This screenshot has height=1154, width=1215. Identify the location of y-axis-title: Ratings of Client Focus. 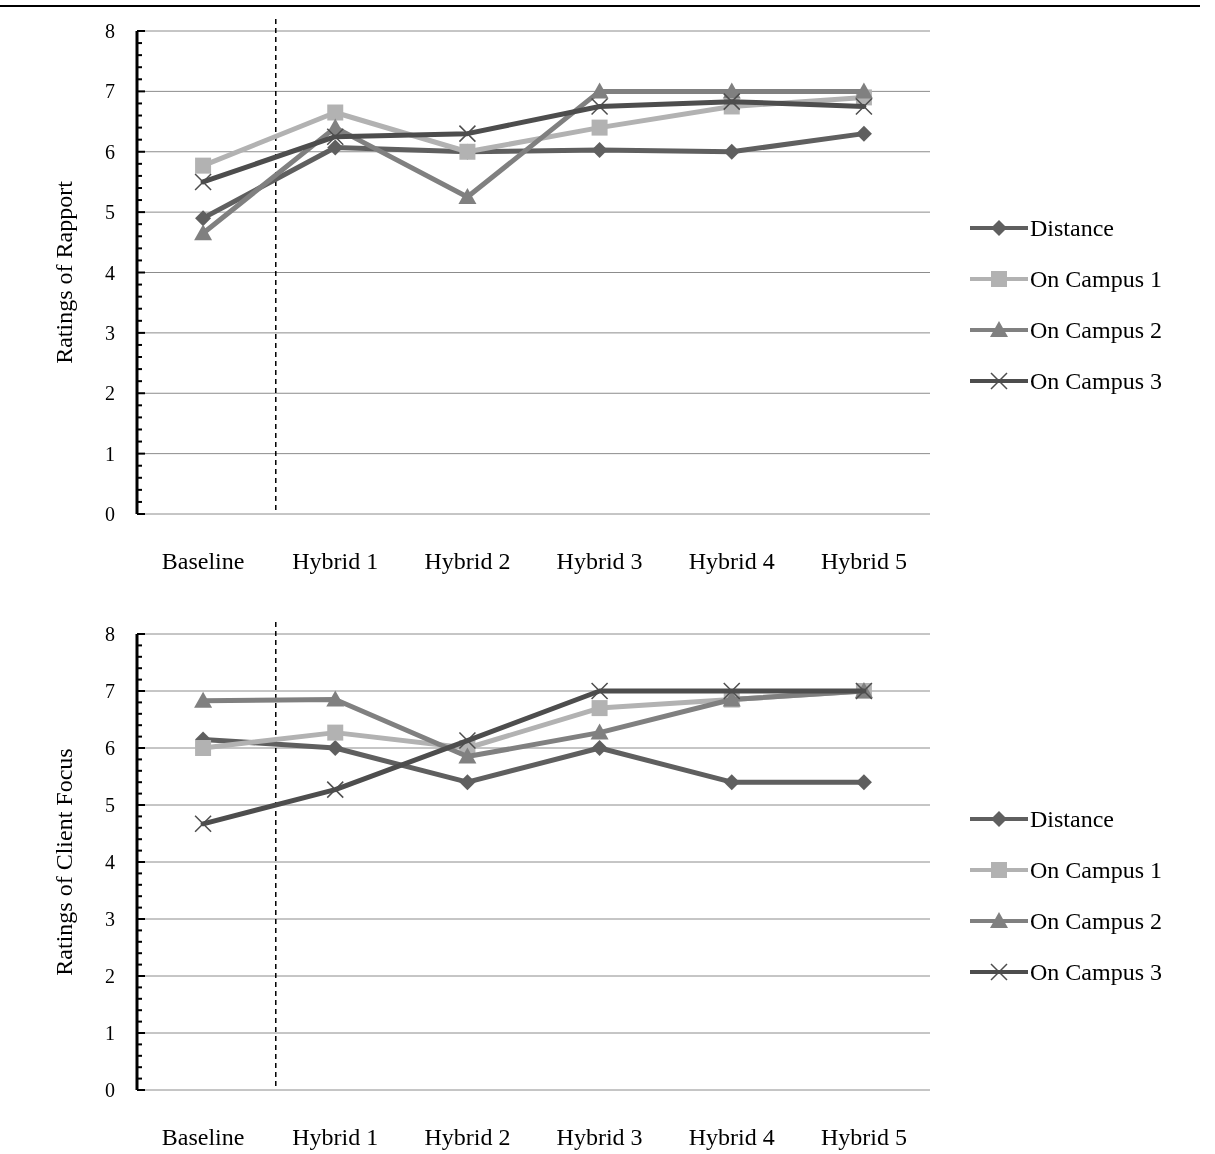
(64, 862).